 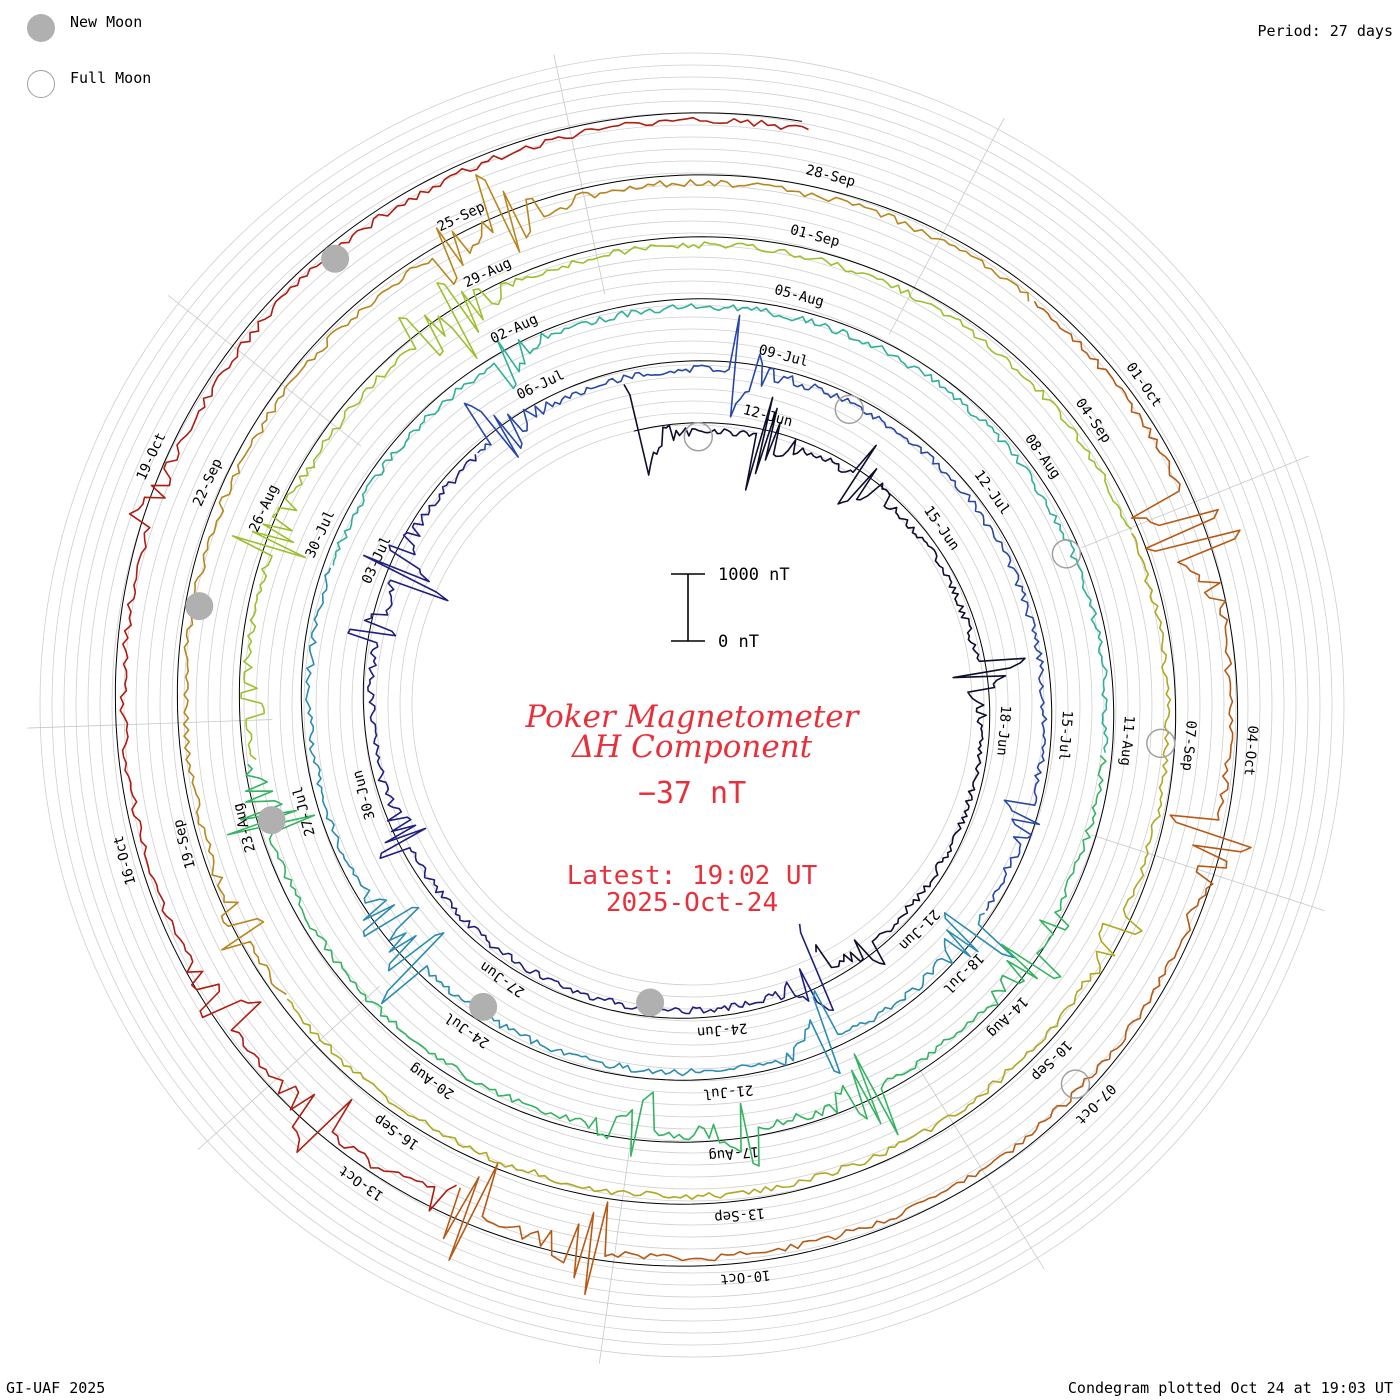 I want to click on date-tick-label: 02-Aug, so click(x=514, y=329).